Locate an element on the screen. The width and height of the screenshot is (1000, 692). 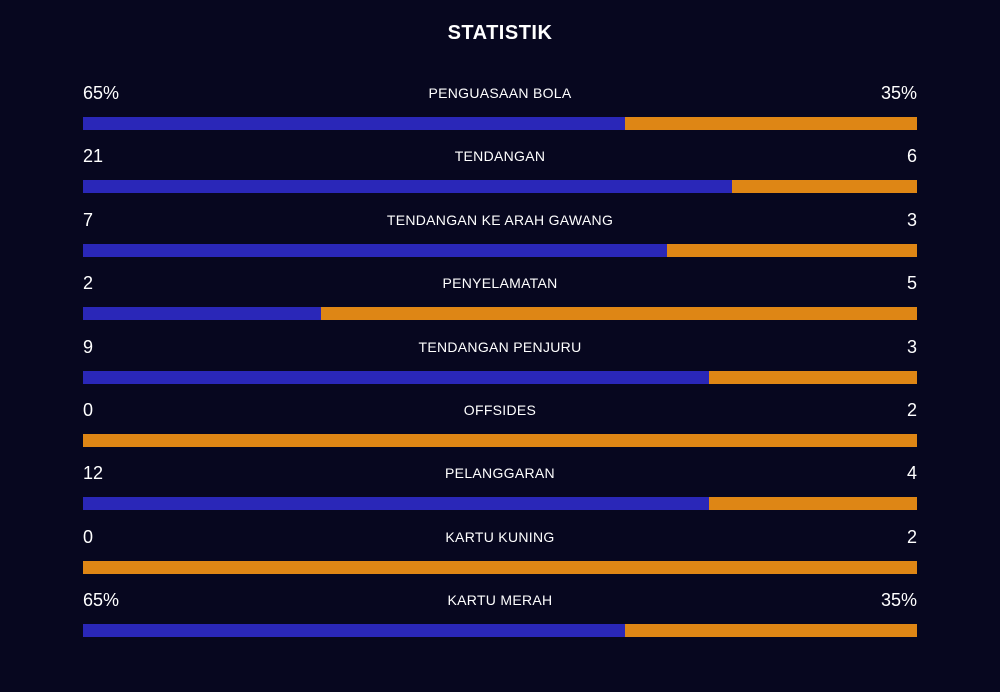
away-value: 6 is located at coordinates (911, 156).